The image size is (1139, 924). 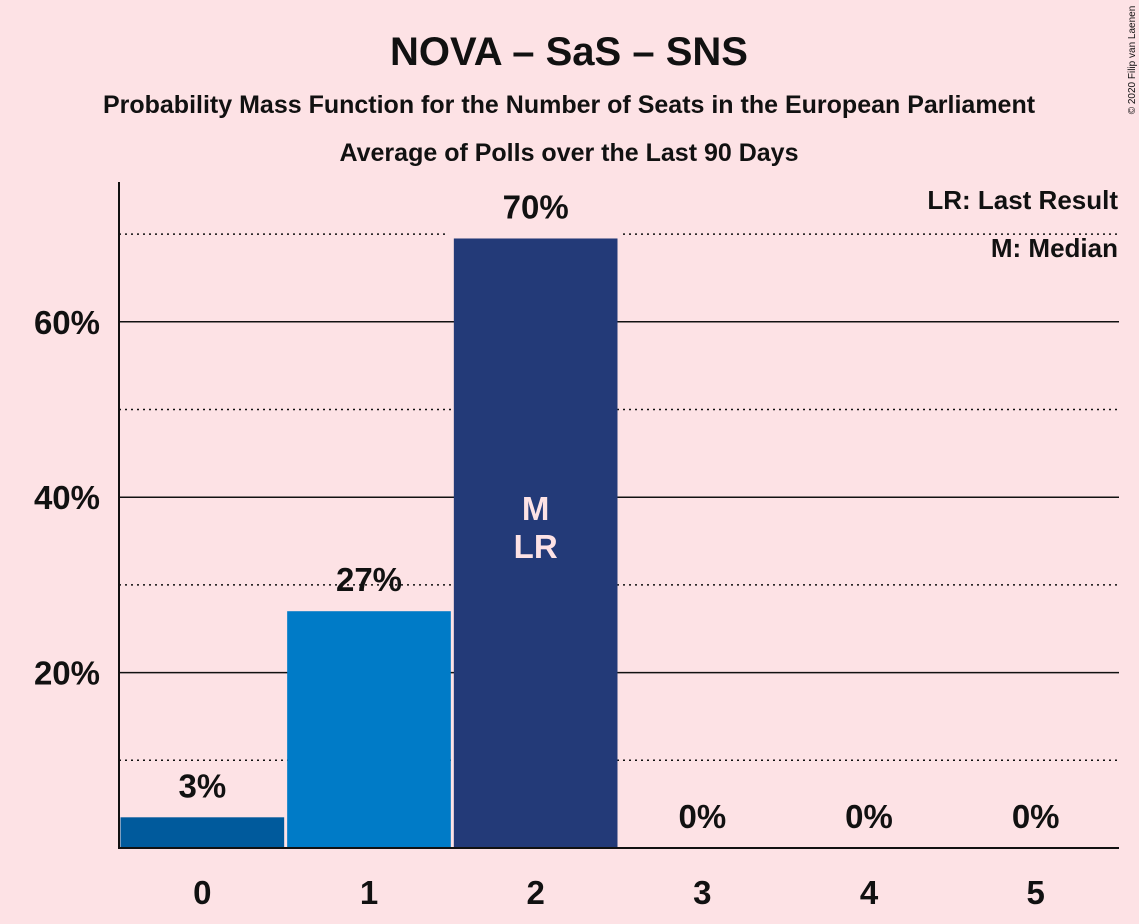 What do you see at coordinates (869, 892) in the screenshot?
I see `x-tick-label: 4` at bounding box center [869, 892].